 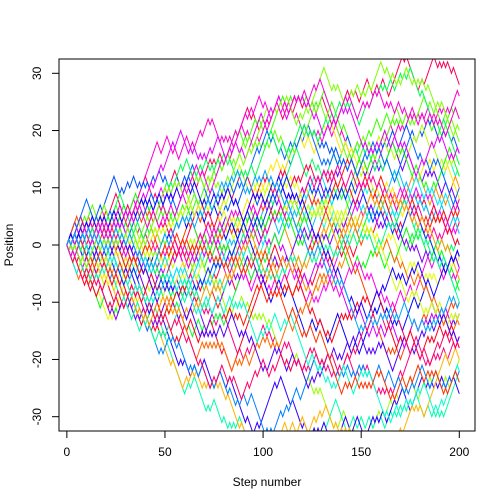 I want to click on y-tick-label: -30, so click(x=37, y=417).